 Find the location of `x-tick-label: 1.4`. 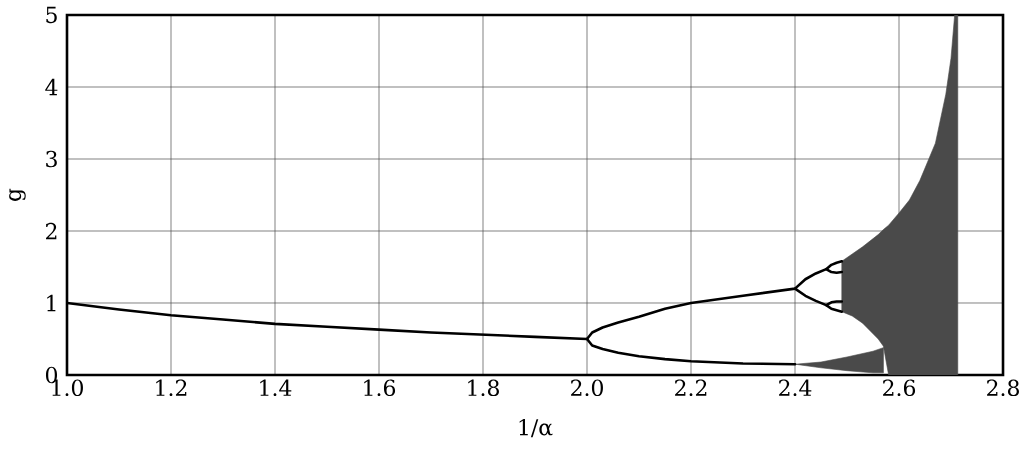

x-tick-label: 1.4 is located at coordinates (276, 388).